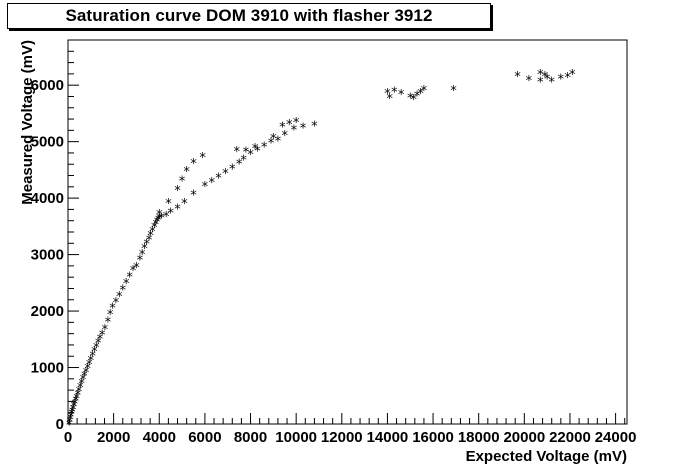  Describe the element at coordinates (27, 122) in the screenshot. I see `y-axis-title: Measured Voltage (mV)` at that location.